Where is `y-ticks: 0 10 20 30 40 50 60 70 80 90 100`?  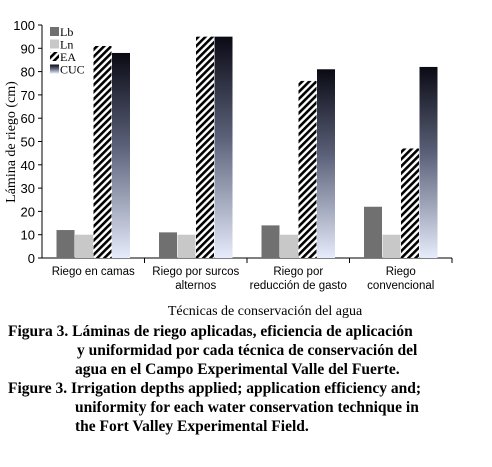 y-ticks: 0 10 20 30 40 50 60 70 80 90 100 is located at coordinates (27, 142).